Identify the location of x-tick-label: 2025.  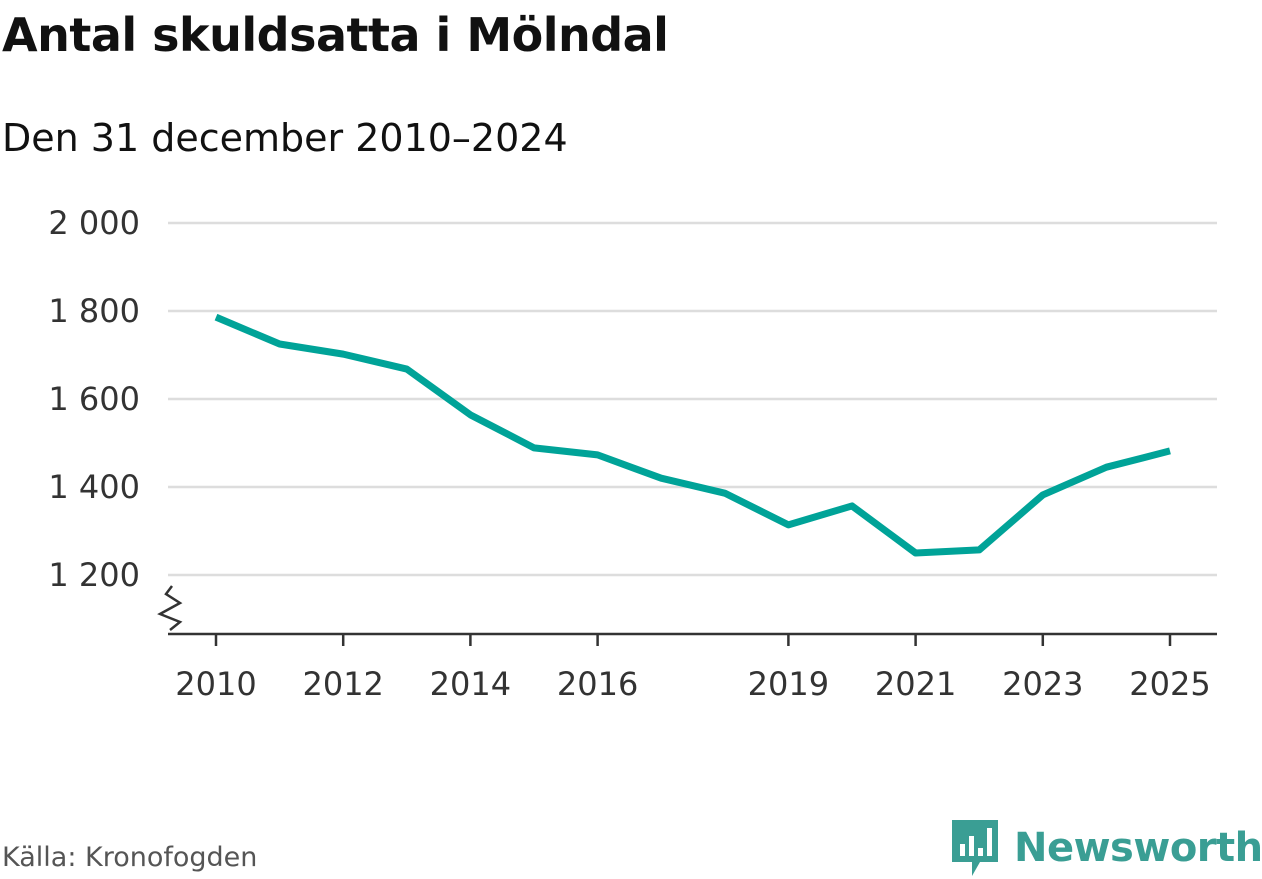
(1169, 684).